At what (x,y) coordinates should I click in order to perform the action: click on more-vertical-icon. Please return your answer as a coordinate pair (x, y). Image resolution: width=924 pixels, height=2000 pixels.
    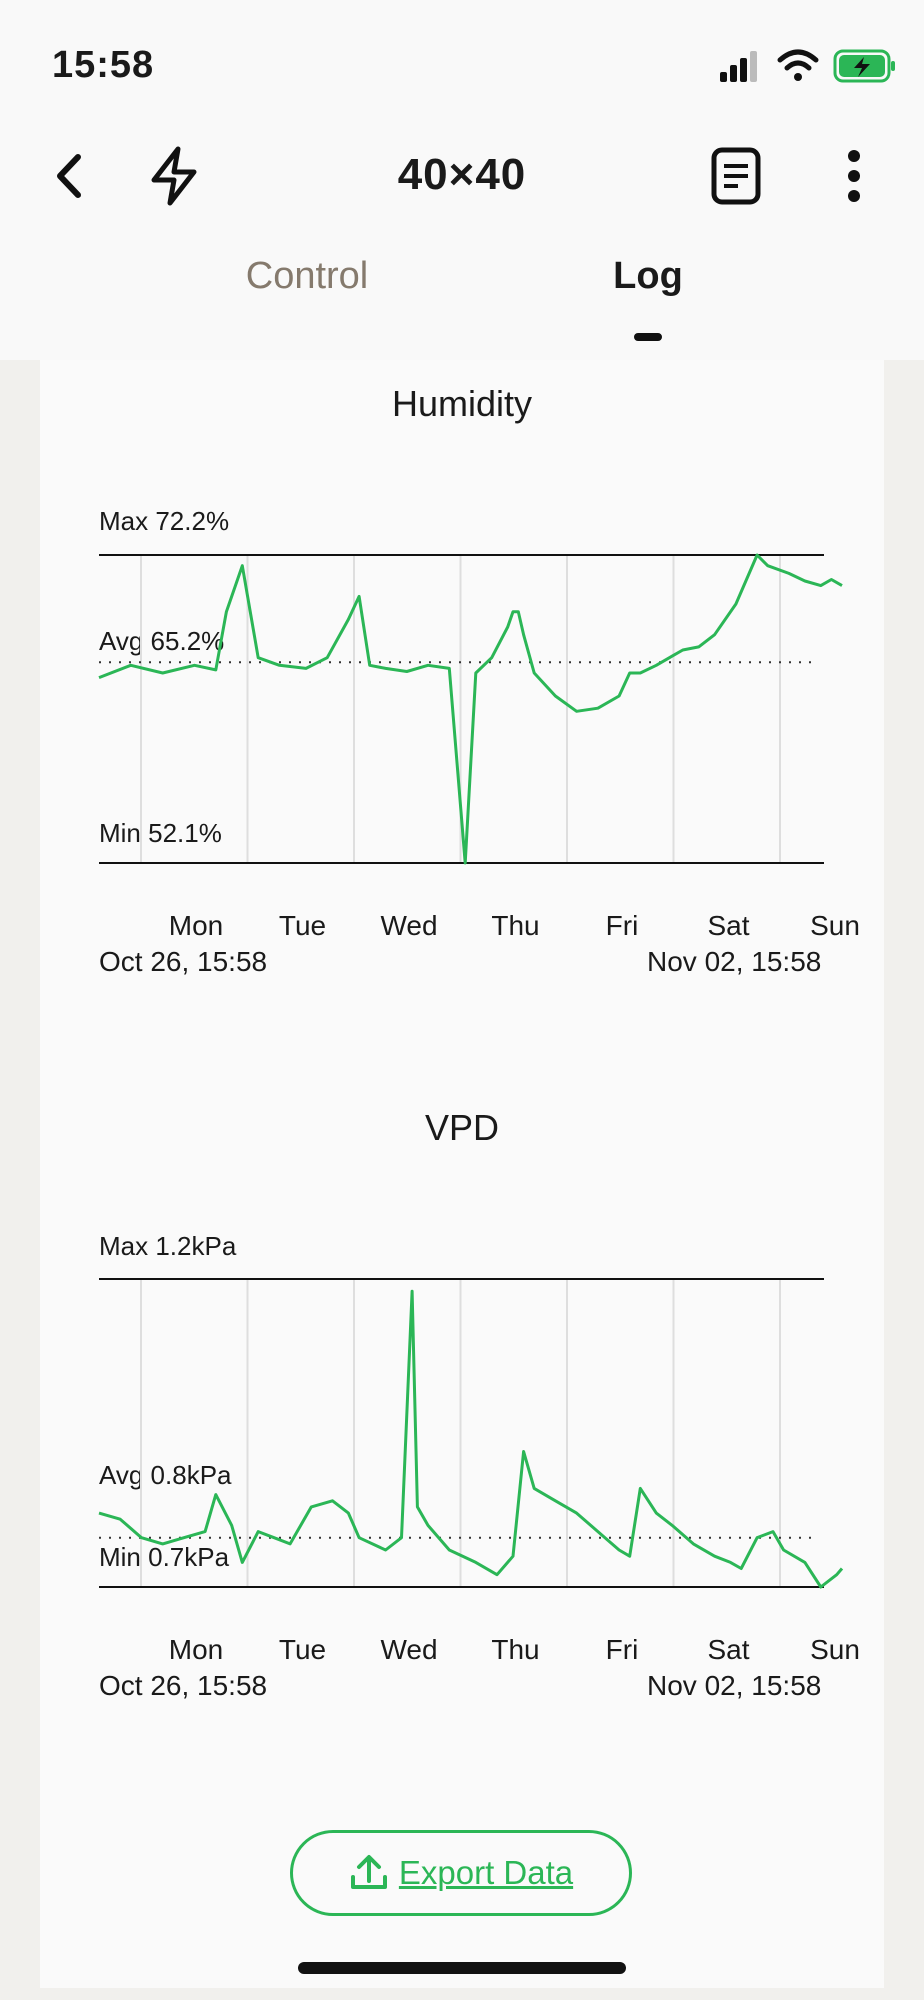
    Looking at the image, I should click on (854, 176).